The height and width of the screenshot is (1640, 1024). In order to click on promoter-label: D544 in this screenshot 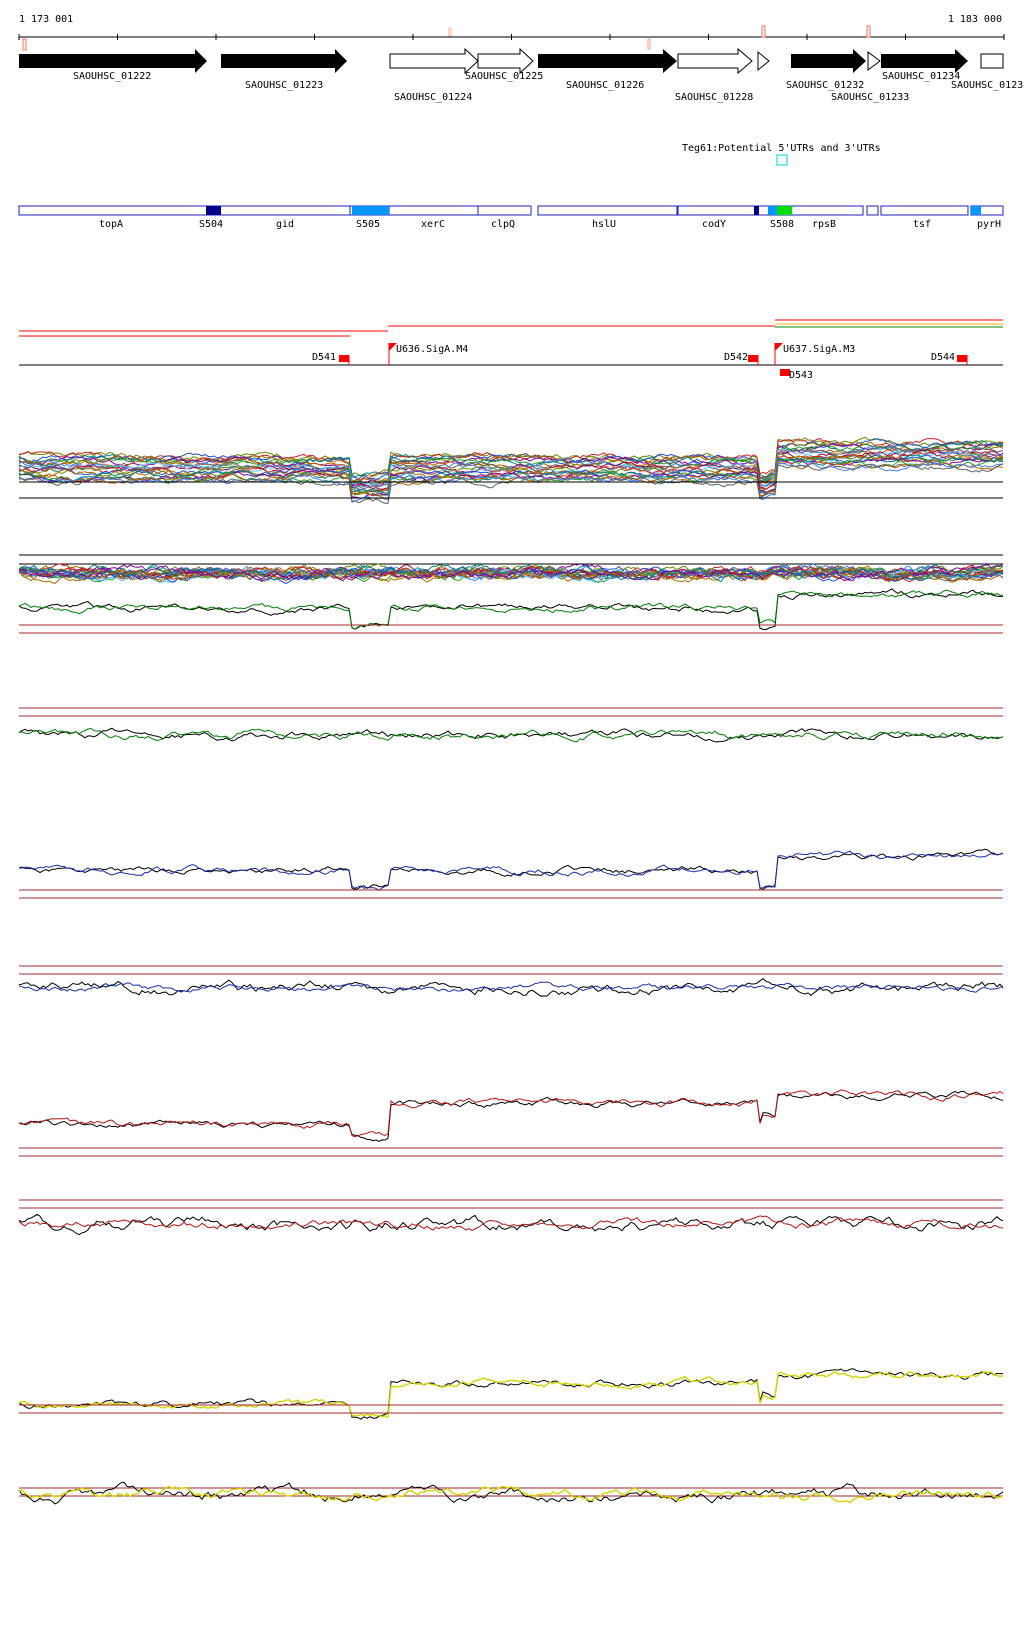, I will do `click(943, 357)`.